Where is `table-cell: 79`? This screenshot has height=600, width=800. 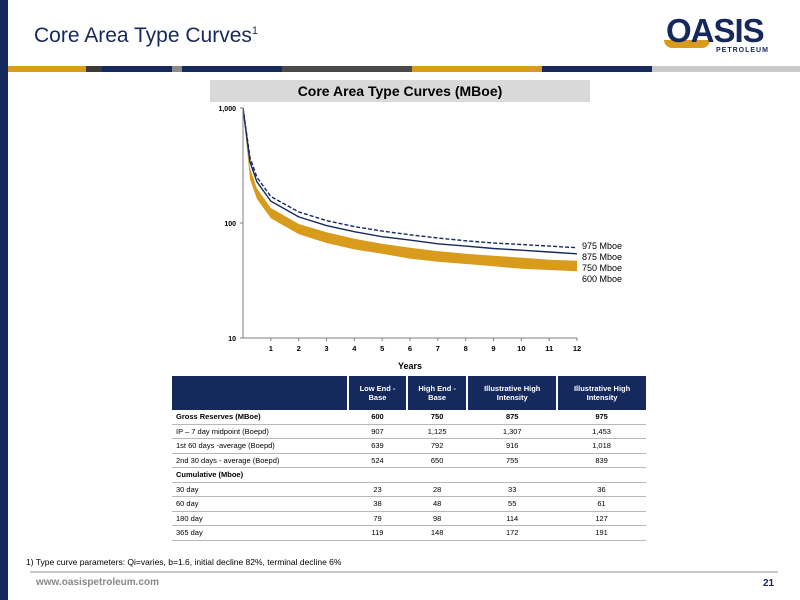
table-cell: 79 is located at coordinates (377, 518).